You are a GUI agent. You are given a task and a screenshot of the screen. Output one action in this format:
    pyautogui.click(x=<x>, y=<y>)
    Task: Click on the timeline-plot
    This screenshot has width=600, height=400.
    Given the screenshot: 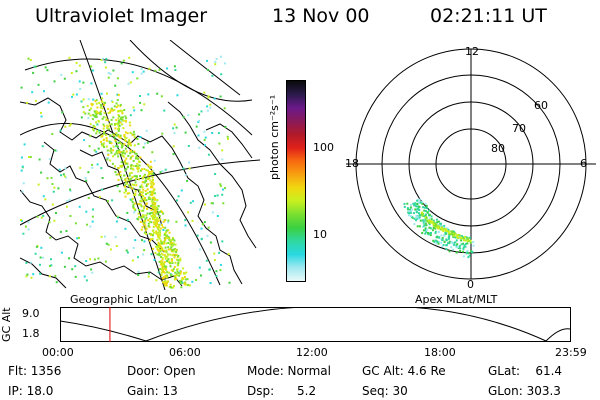 What is the action you would take?
    pyautogui.click(x=315, y=324)
    